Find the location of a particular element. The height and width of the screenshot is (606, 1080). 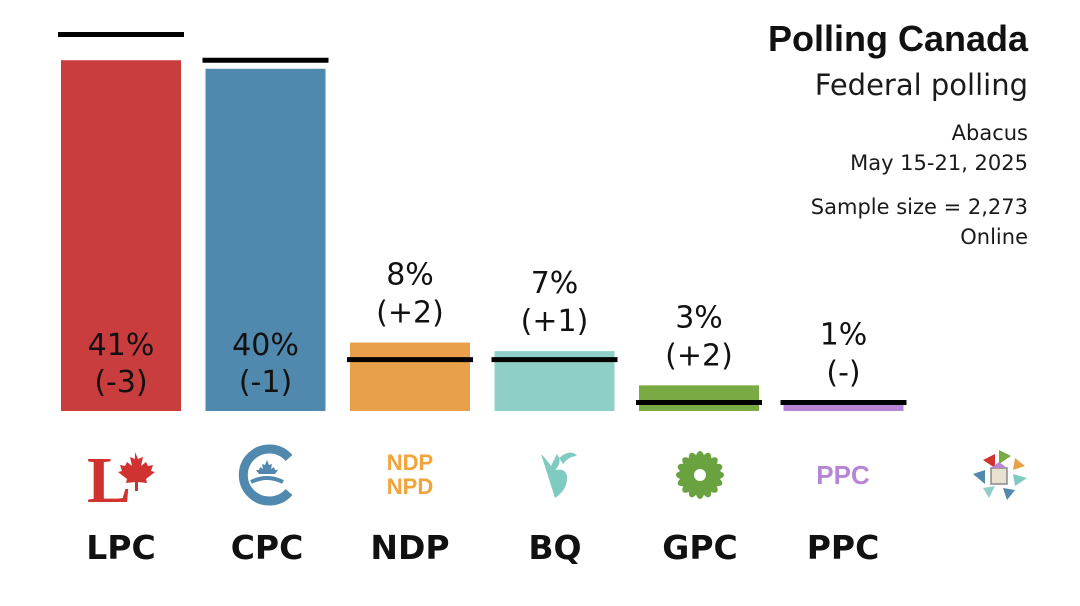

party-label-ppc: PPC is located at coordinates (843, 547).